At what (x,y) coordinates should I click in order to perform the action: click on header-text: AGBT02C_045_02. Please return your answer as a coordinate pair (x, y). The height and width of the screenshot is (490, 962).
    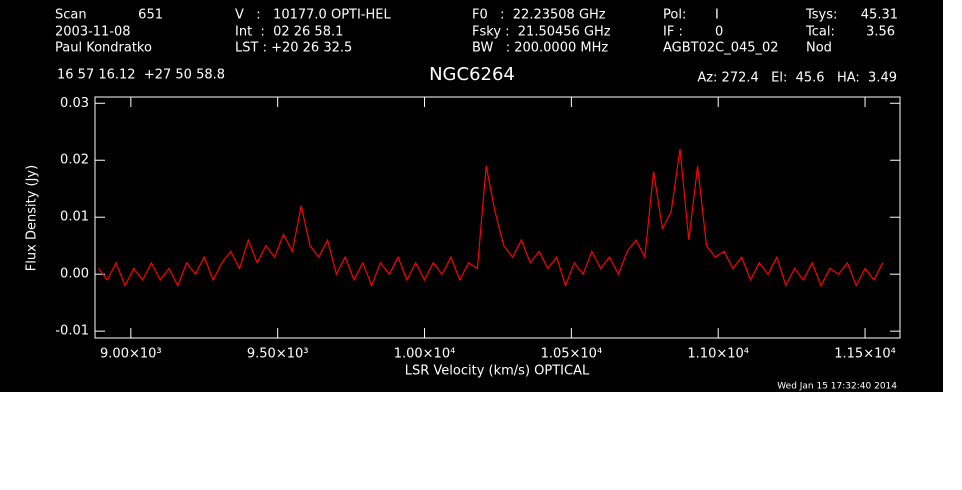
    Looking at the image, I should click on (721, 48).